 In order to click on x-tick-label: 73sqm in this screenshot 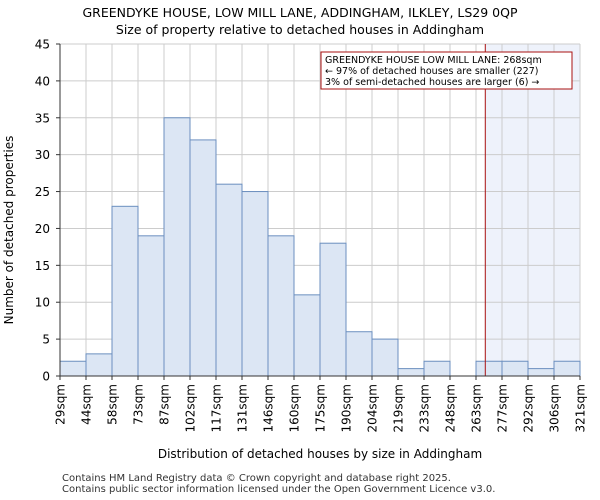, I will do `click(139, 404)`.